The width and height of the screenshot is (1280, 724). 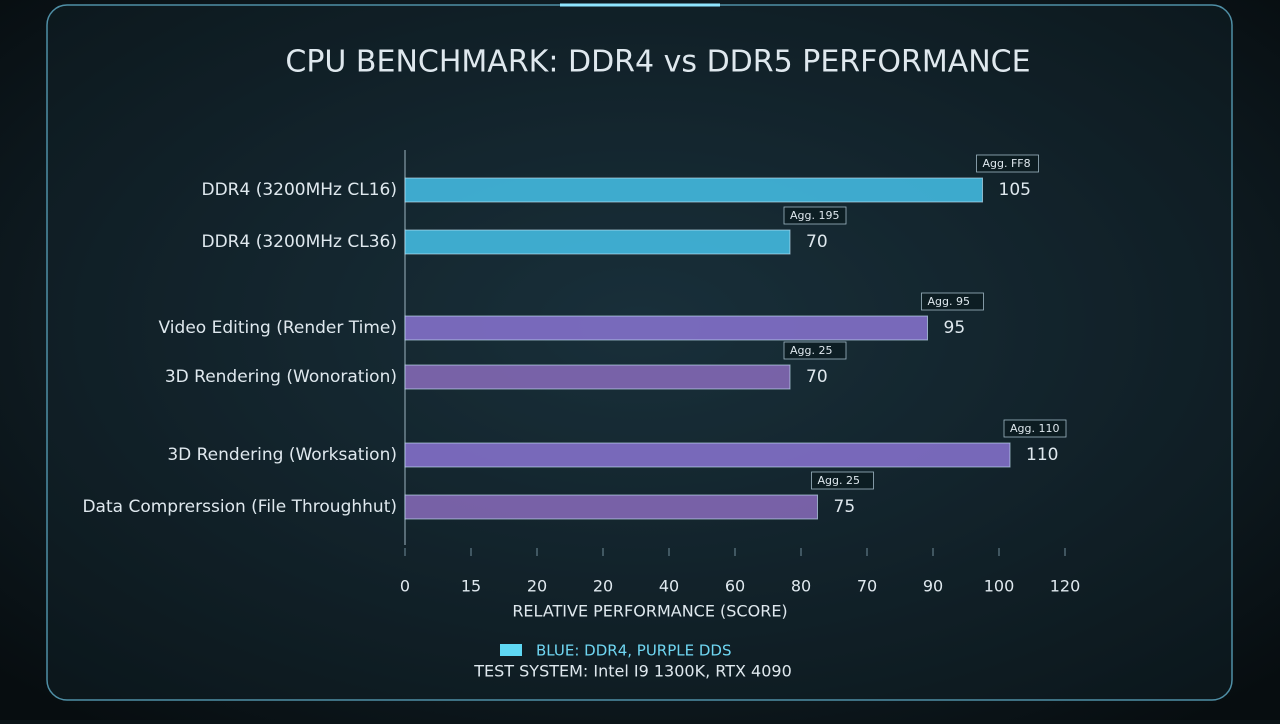 What do you see at coordinates (300, 242) in the screenshot?
I see `y-tick-label: DDR4 (3200MHz CL36)` at bounding box center [300, 242].